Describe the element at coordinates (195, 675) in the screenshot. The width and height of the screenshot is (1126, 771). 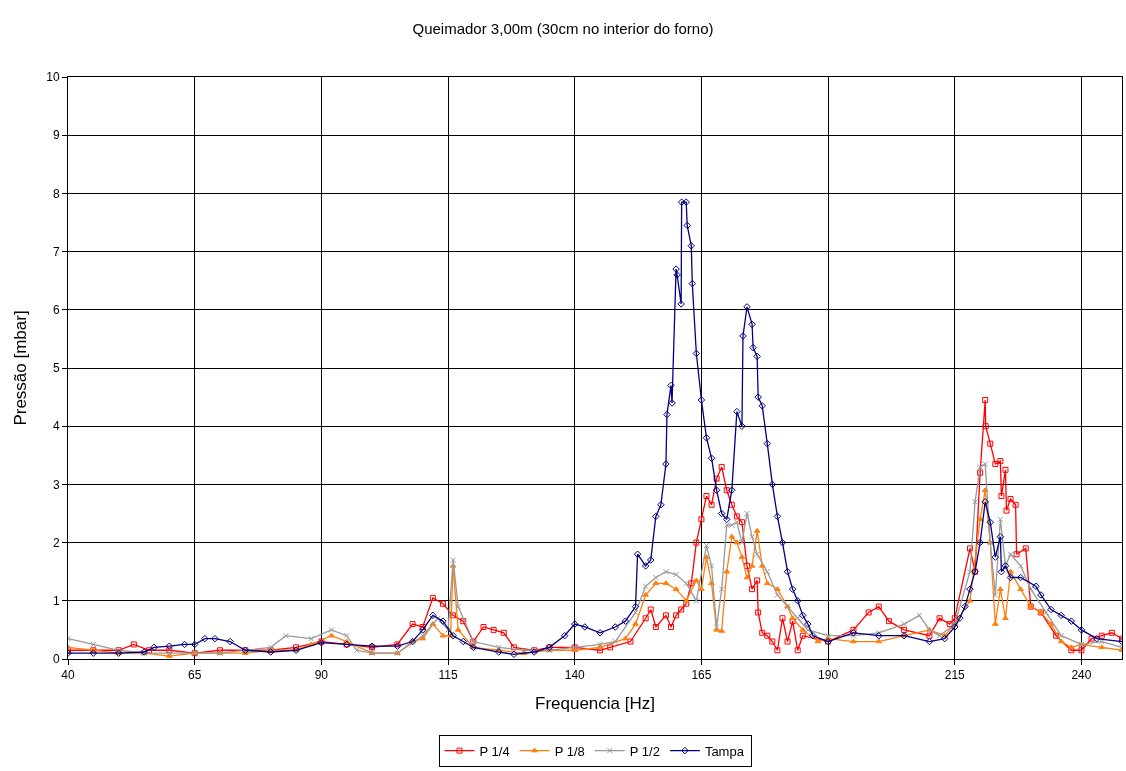
I see `x-tick-label: 65` at that location.